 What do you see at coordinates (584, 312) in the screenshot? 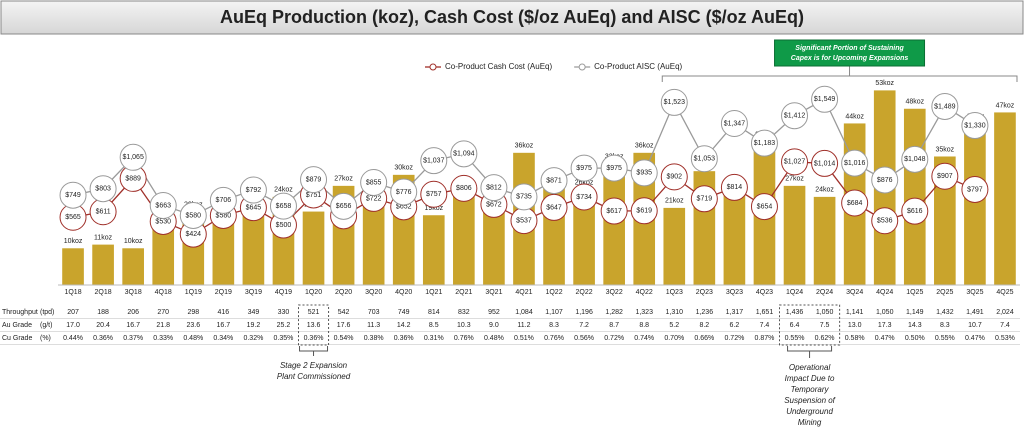
I see `table-cell: 1,196` at bounding box center [584, 312].